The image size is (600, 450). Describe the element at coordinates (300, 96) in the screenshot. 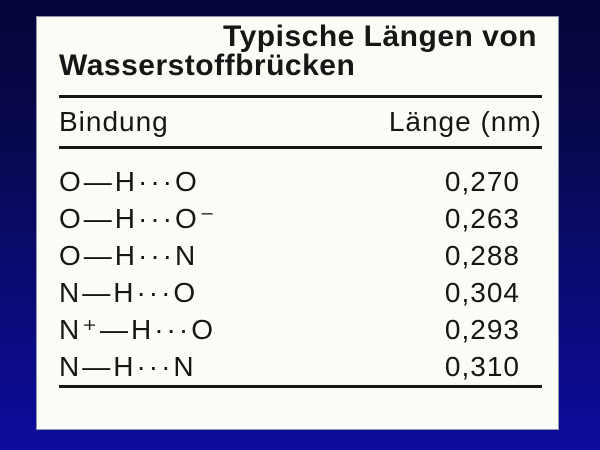

I see `divider-top` at that location.